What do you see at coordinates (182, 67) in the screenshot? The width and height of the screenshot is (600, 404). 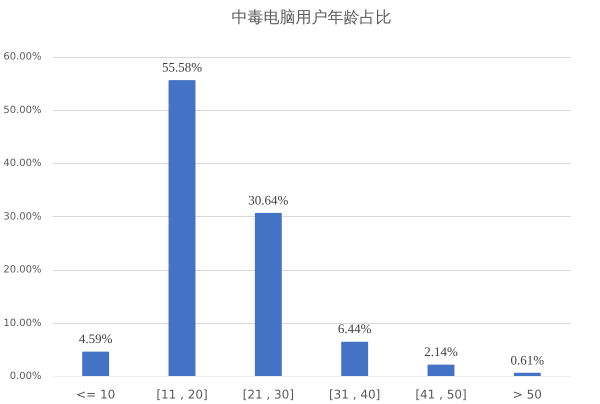 I see `data-label: 55.58%` at bounding box center [182, 67].